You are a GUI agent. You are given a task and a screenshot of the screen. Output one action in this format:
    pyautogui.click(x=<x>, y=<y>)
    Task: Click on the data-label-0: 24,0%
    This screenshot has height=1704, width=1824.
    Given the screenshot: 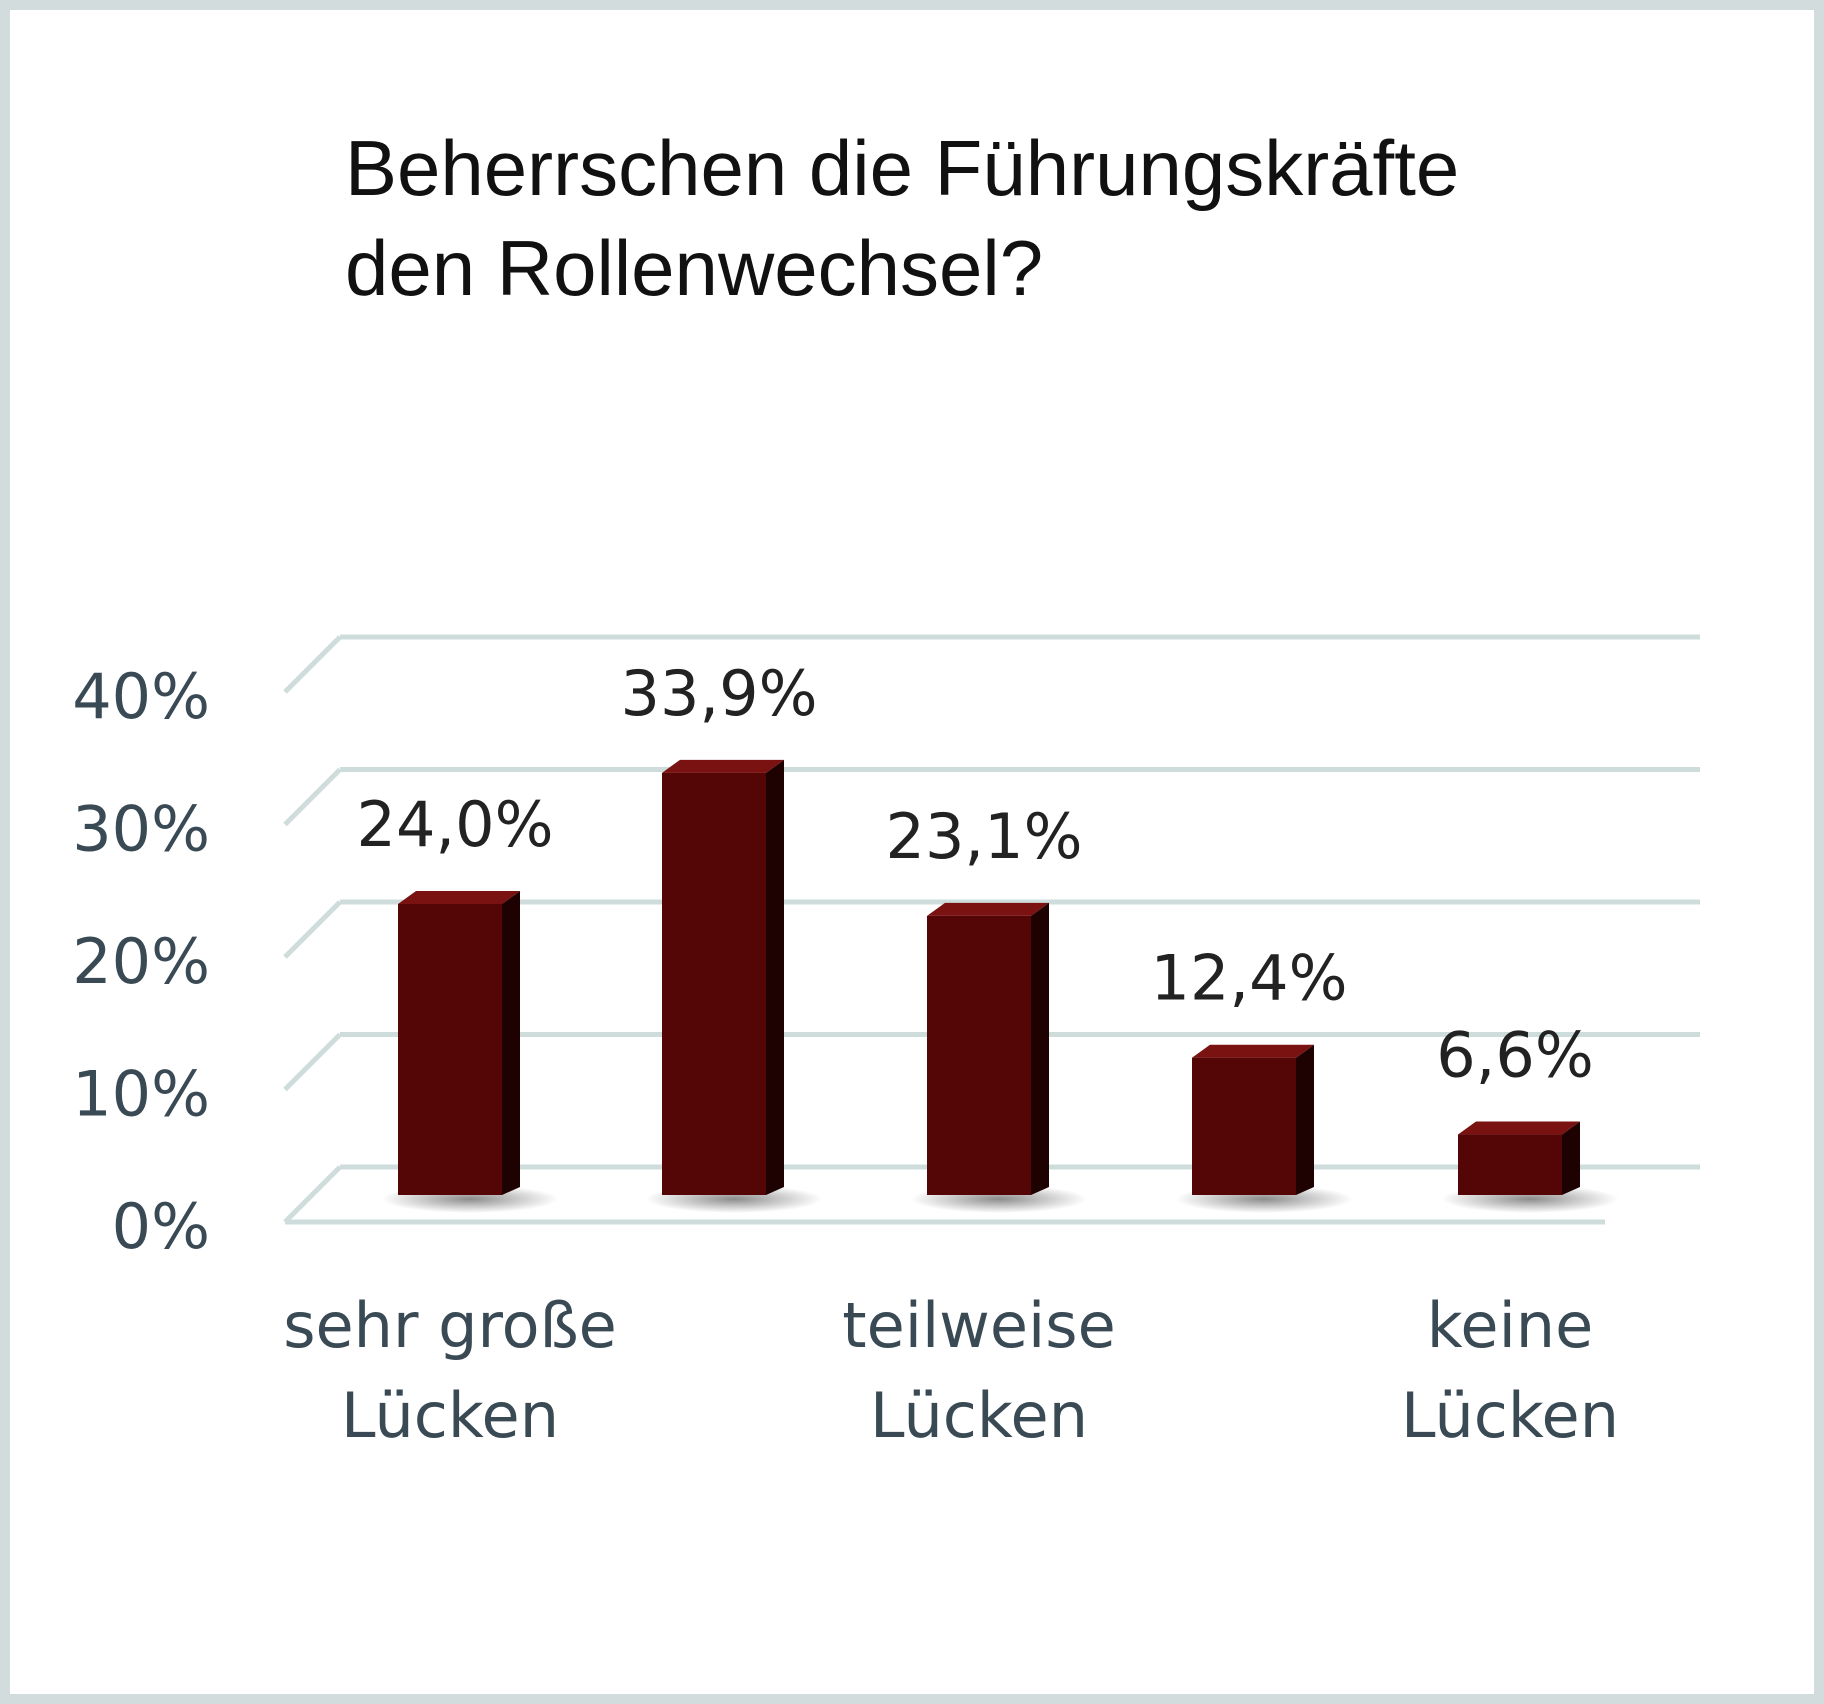 What is the action you would take?
    pyautogui.click(x=455, y=824)
    